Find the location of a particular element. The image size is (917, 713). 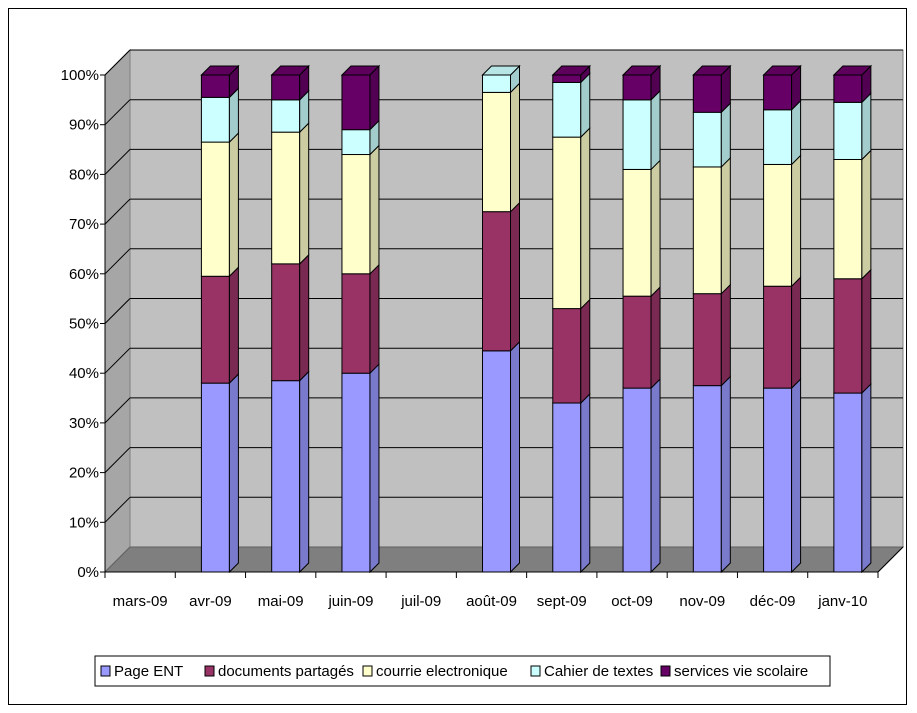

x-tick-label: déc-09 is located at coordinates (773, 601).